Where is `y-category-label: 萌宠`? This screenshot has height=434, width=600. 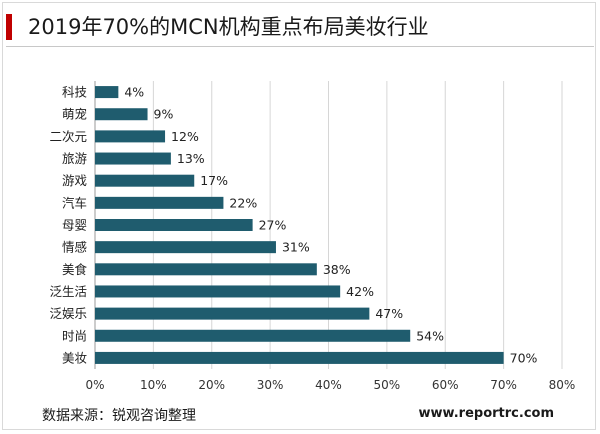
y-category-label: 萌宠 is located at coordinates (74, 114).